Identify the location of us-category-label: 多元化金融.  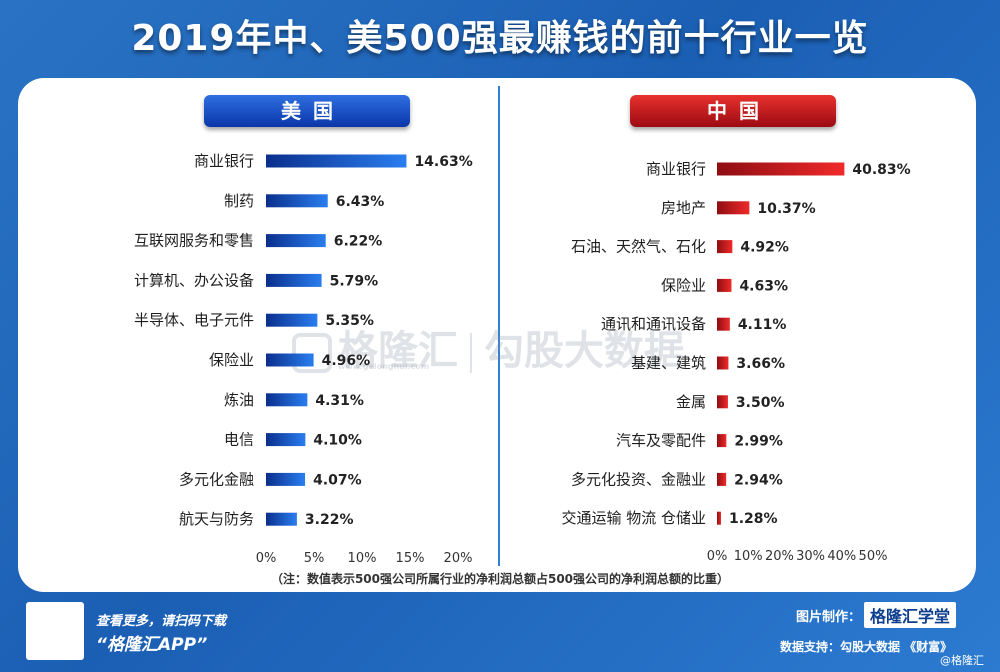
(216, 479).